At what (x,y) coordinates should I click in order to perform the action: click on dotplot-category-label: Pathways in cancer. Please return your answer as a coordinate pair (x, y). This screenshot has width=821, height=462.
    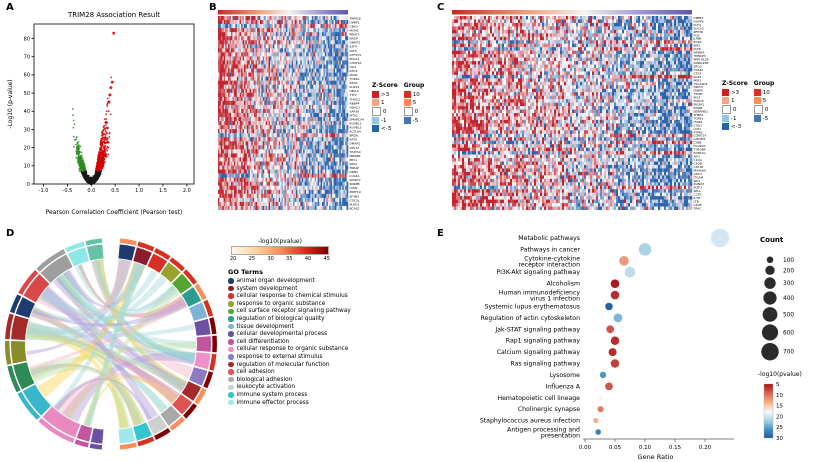
    Looking at the image, I should click on (550, 249).